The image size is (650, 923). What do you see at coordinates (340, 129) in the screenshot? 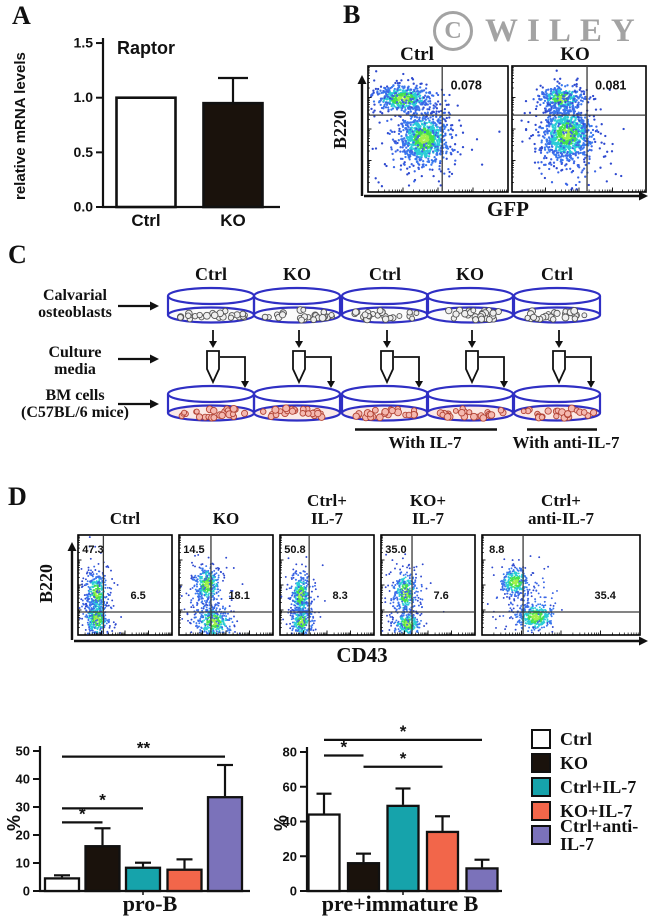
I see `panel-b-y-axis-label: B220` at bounding box center [340, 129].